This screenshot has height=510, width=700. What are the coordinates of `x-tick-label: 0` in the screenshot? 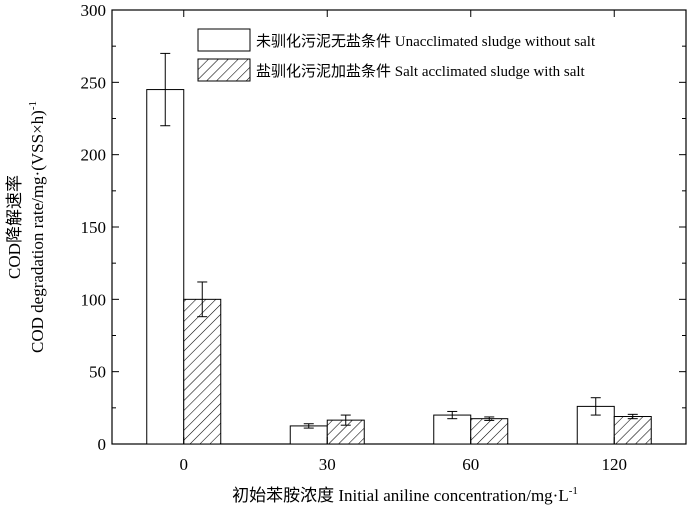 It's located at (184, 464).